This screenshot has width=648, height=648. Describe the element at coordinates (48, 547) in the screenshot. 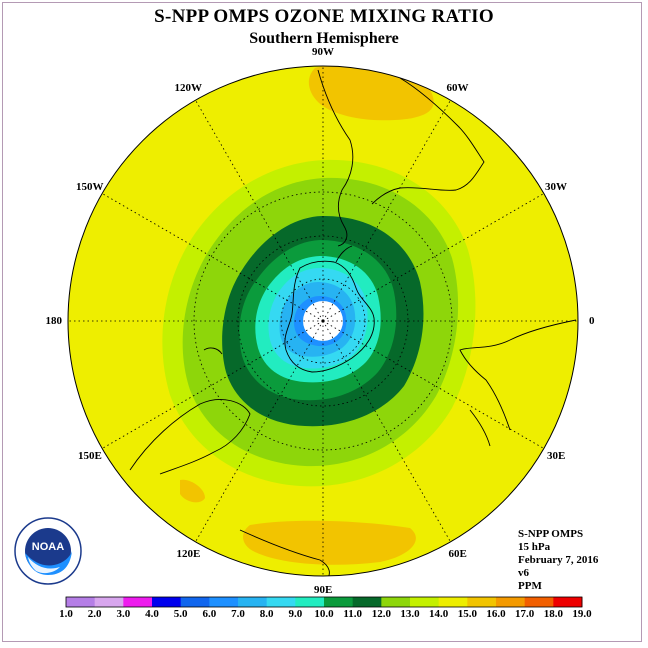

I see `noaa-logo-text: NOAA` at that location.